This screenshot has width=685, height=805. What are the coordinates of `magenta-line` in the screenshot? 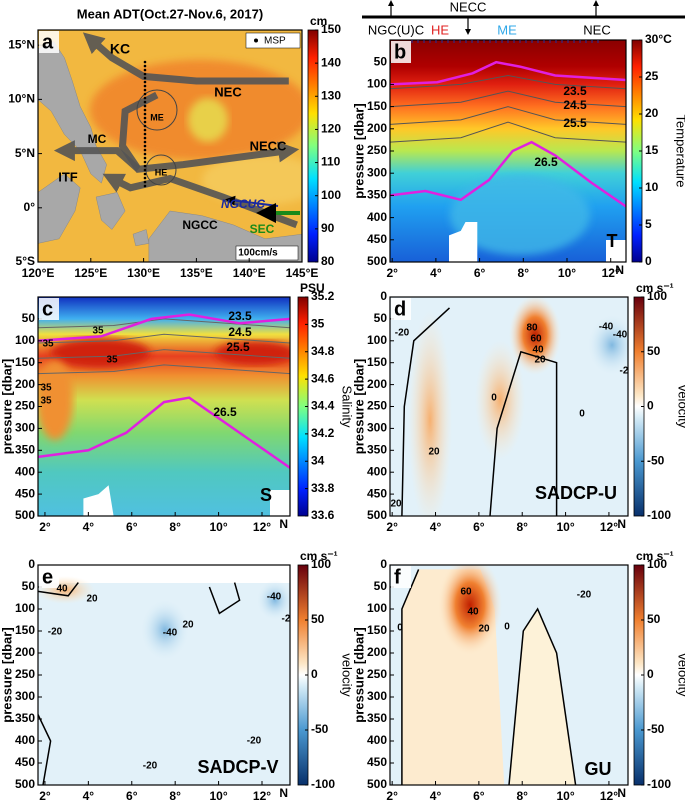 It's located at (508, 73).